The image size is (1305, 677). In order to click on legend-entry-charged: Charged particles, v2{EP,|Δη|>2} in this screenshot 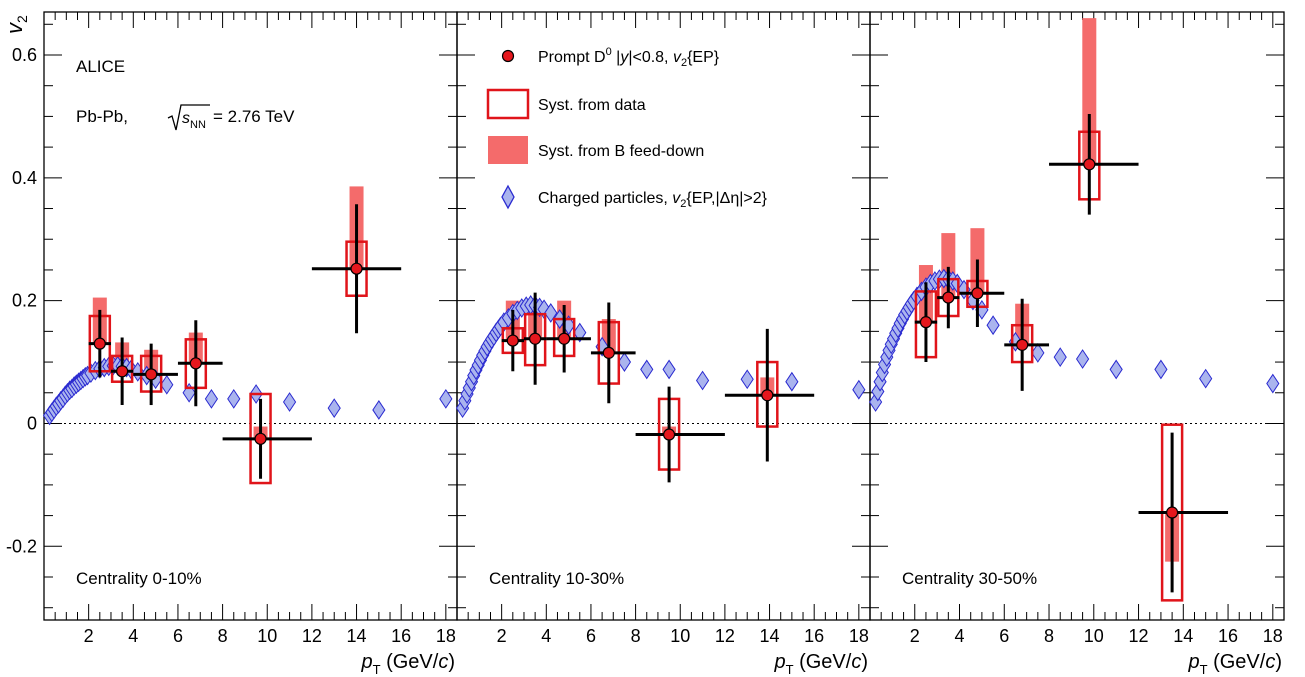, I will do `click(634, 197)`.